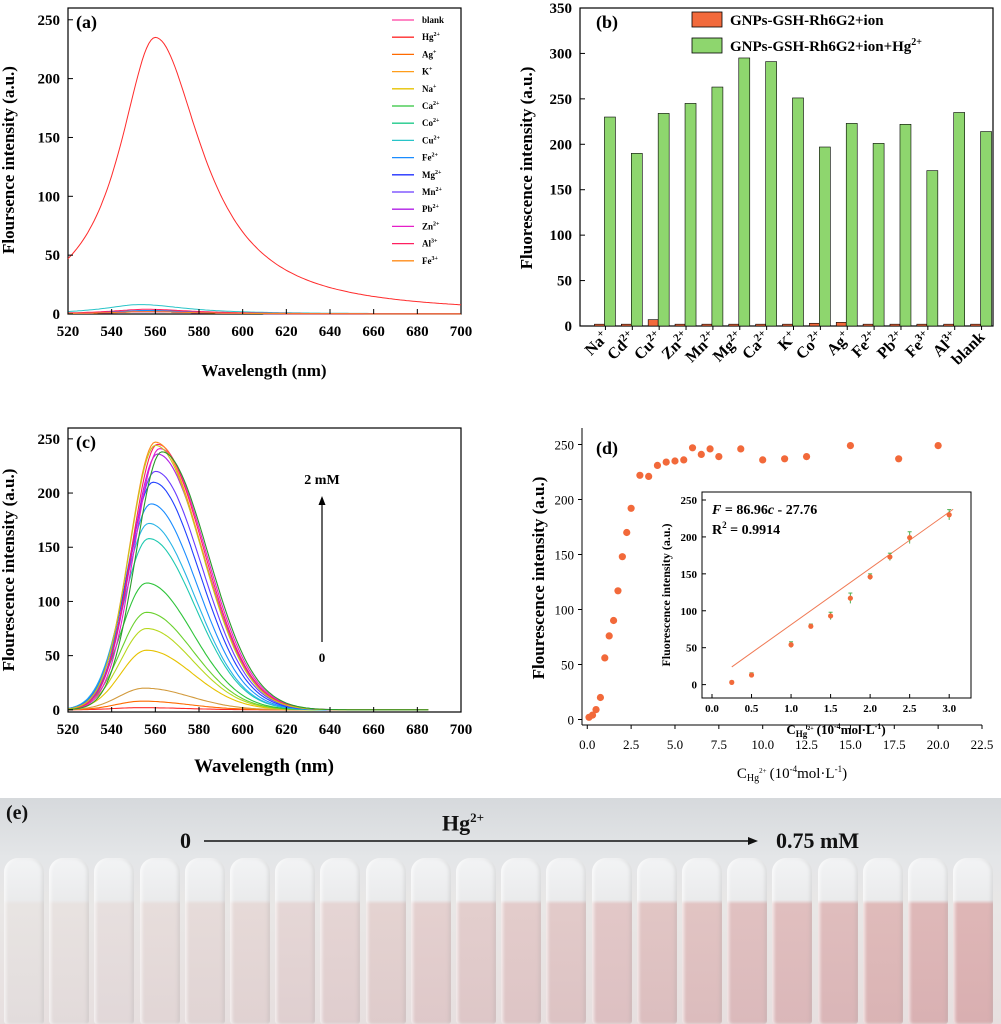 The width and height of the screenshot is (1001, 1024). Describe the element at coordinates (689, 538) in the screenshot. I see `inset-y-tick-label: 200` at that location.